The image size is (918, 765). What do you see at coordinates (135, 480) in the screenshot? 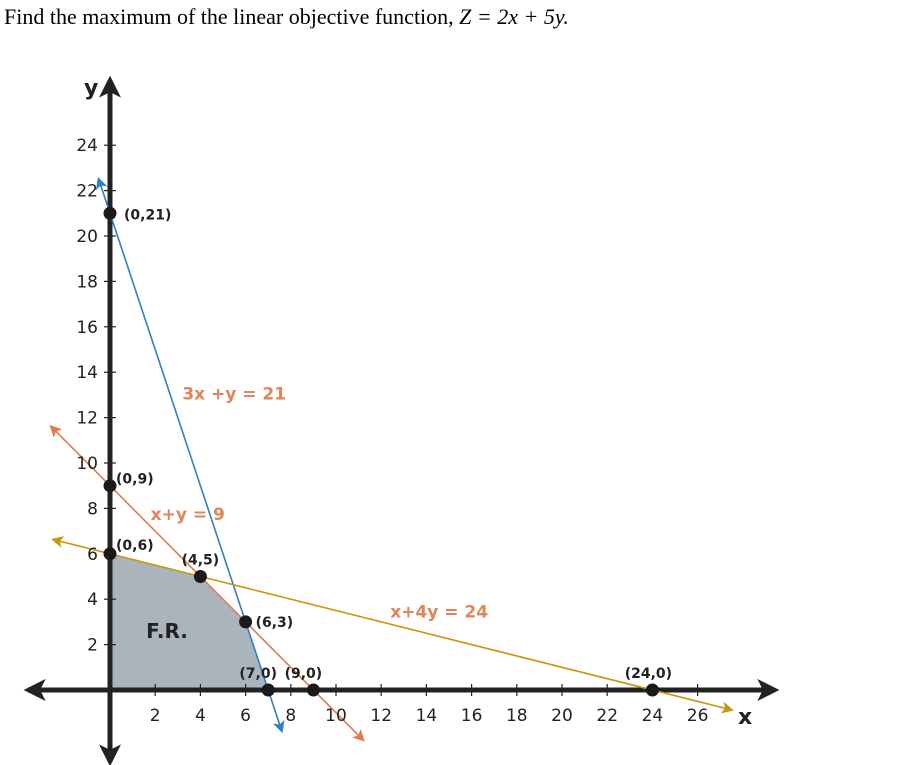
I see `vertex-point-label: (0,9)` at bounding box center [135, 480].